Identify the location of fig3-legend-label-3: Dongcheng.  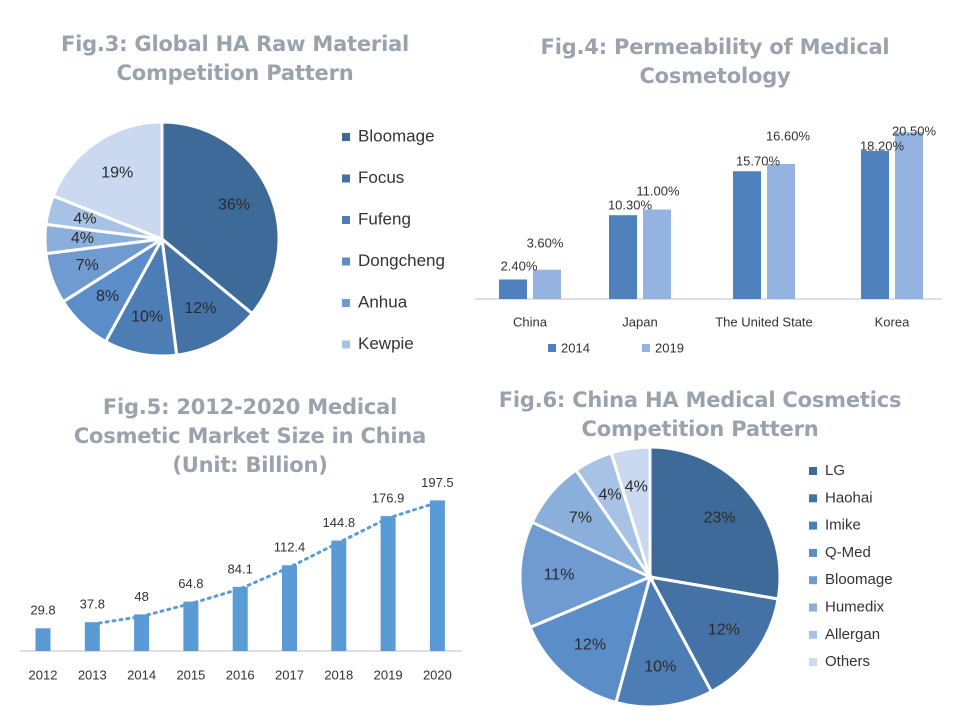
(401, 260).